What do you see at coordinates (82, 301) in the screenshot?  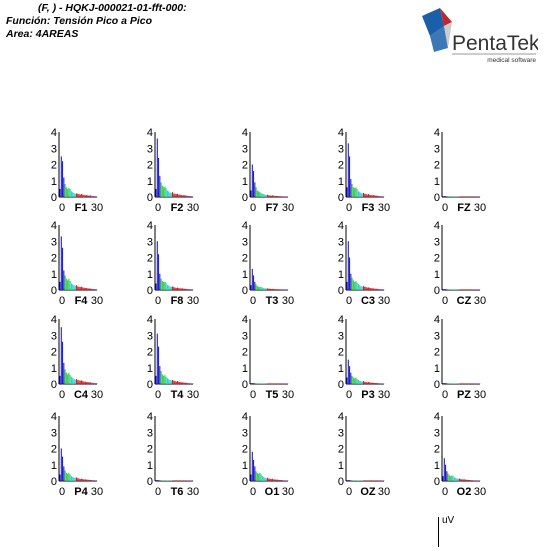 I see `lead-label: F4` at bounding box center [82, 301].